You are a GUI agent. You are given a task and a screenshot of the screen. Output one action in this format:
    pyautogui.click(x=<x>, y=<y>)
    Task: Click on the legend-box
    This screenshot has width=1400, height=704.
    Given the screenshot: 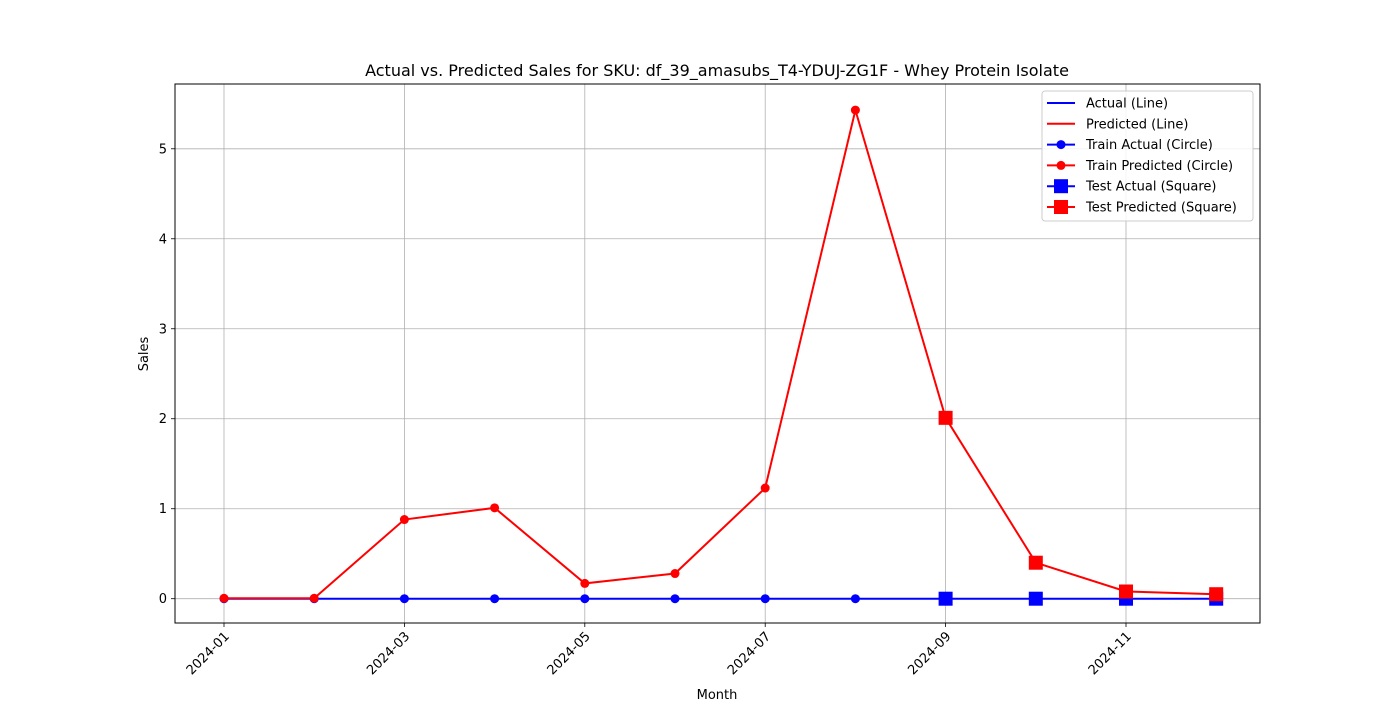 What is the action you would take?
    pyautogui.click(x=1147, y=156)
    